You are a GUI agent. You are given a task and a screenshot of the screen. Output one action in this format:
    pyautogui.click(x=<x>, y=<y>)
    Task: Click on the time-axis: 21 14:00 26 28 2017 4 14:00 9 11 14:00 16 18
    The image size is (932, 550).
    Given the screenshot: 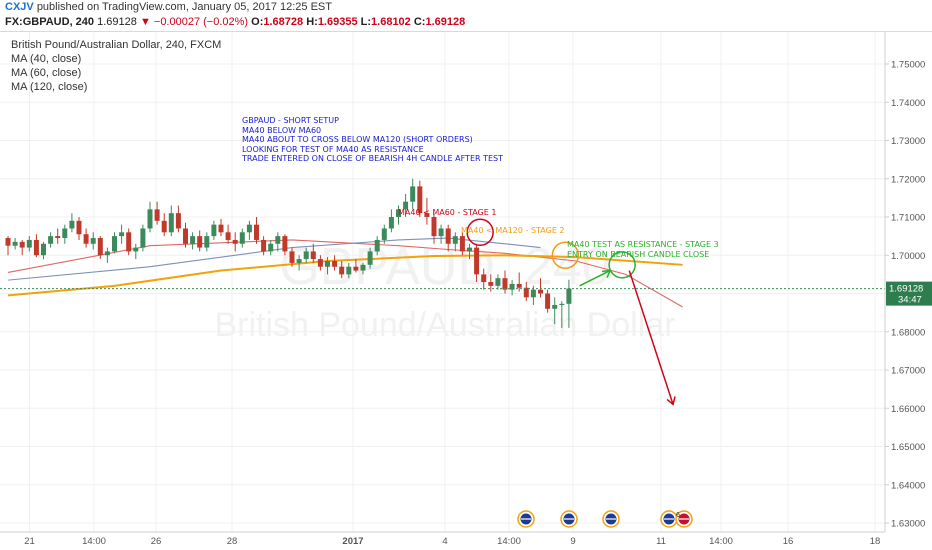 What is the action you would take?
    pyautogui.click(x=442, y=539)
    